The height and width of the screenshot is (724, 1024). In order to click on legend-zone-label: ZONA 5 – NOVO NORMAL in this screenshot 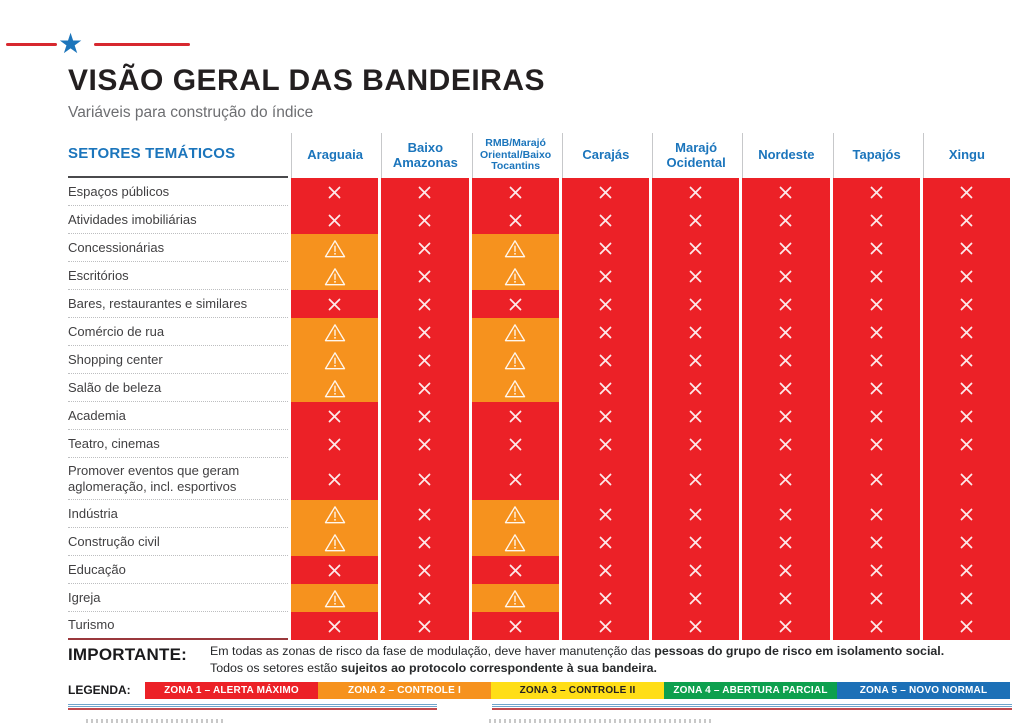, I will do `click(923, 690)`.